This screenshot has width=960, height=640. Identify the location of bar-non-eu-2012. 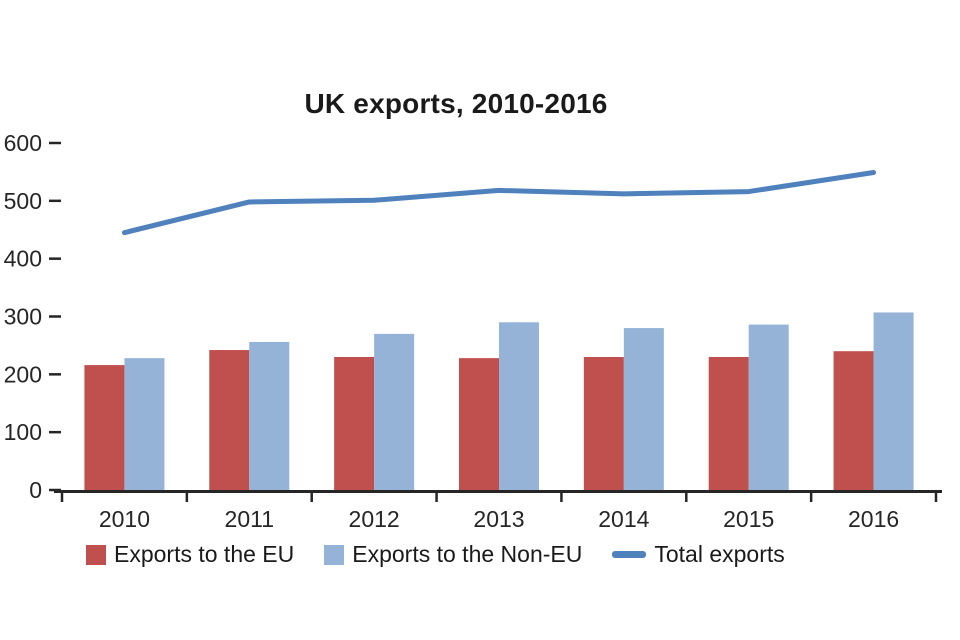
(394, 411).